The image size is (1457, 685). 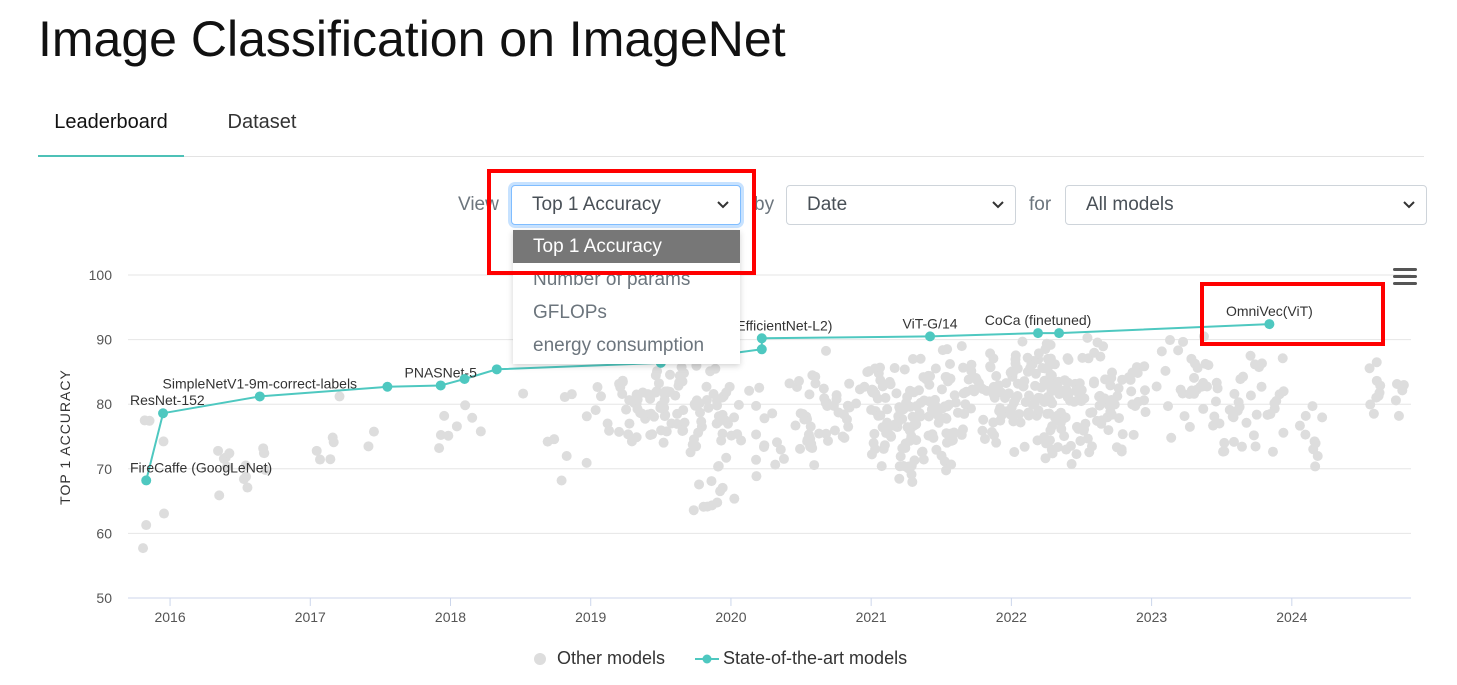 I want to click on dropdown-option-top1-accuracy: Top 1 Accuracy, so click(x=626, y=246).